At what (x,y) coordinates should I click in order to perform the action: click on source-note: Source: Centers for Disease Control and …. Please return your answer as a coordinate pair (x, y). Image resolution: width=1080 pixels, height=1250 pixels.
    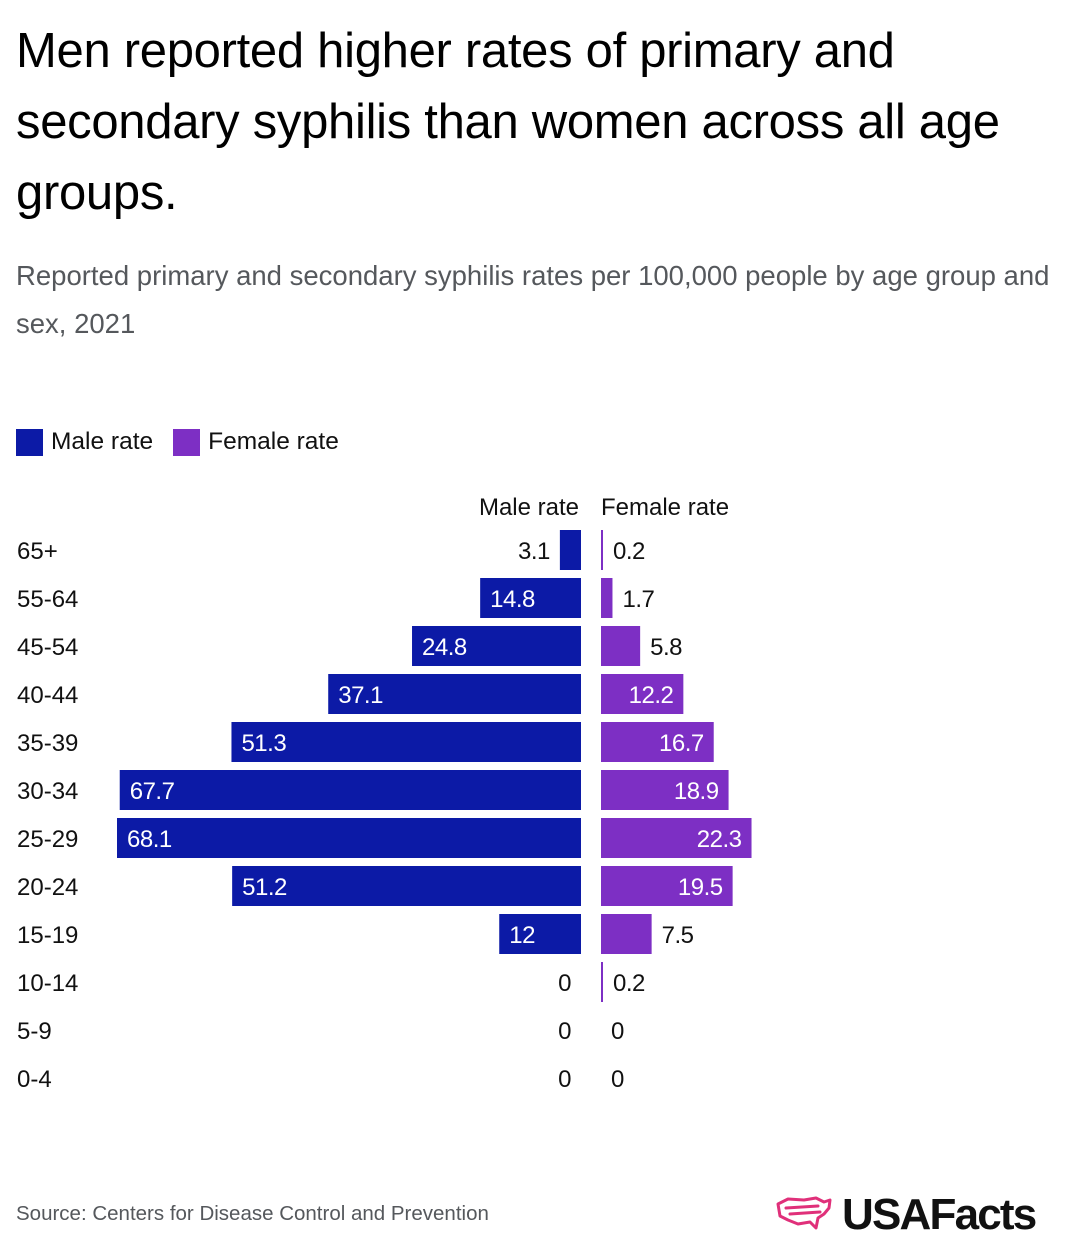
    Looking at the image, I should click on (252, 1213).